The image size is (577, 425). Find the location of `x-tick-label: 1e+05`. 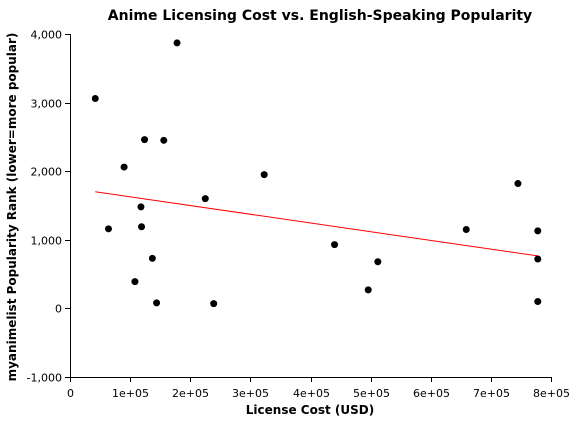

x-tick-label: 1e+05 is located at coordinates (130, 393).